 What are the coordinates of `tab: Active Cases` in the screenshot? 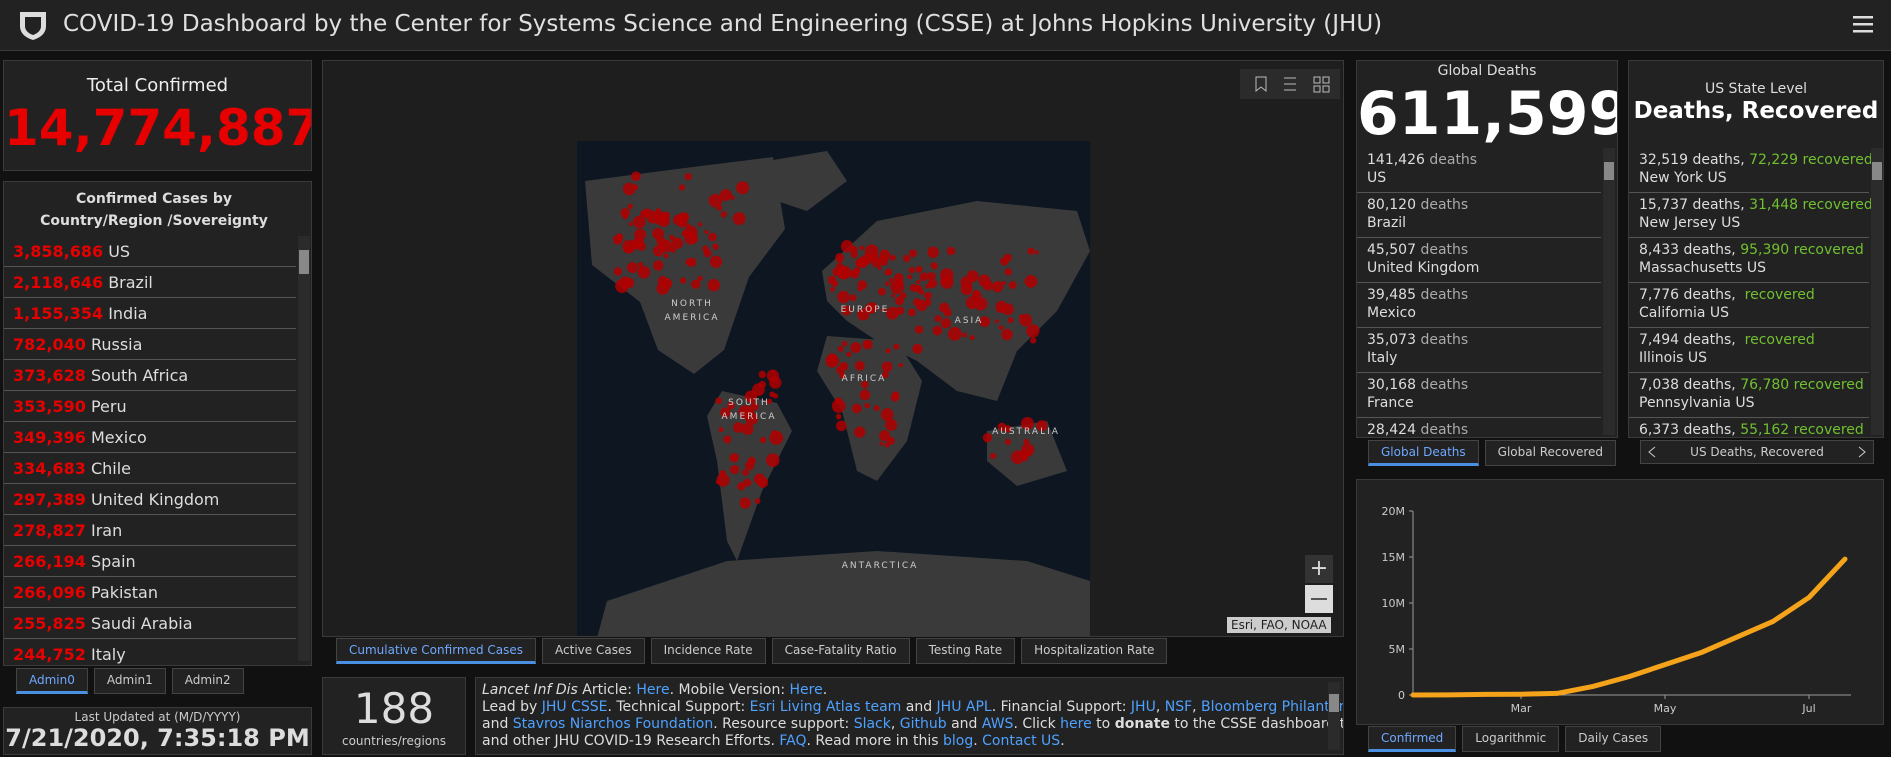 It's located at (593, 651).